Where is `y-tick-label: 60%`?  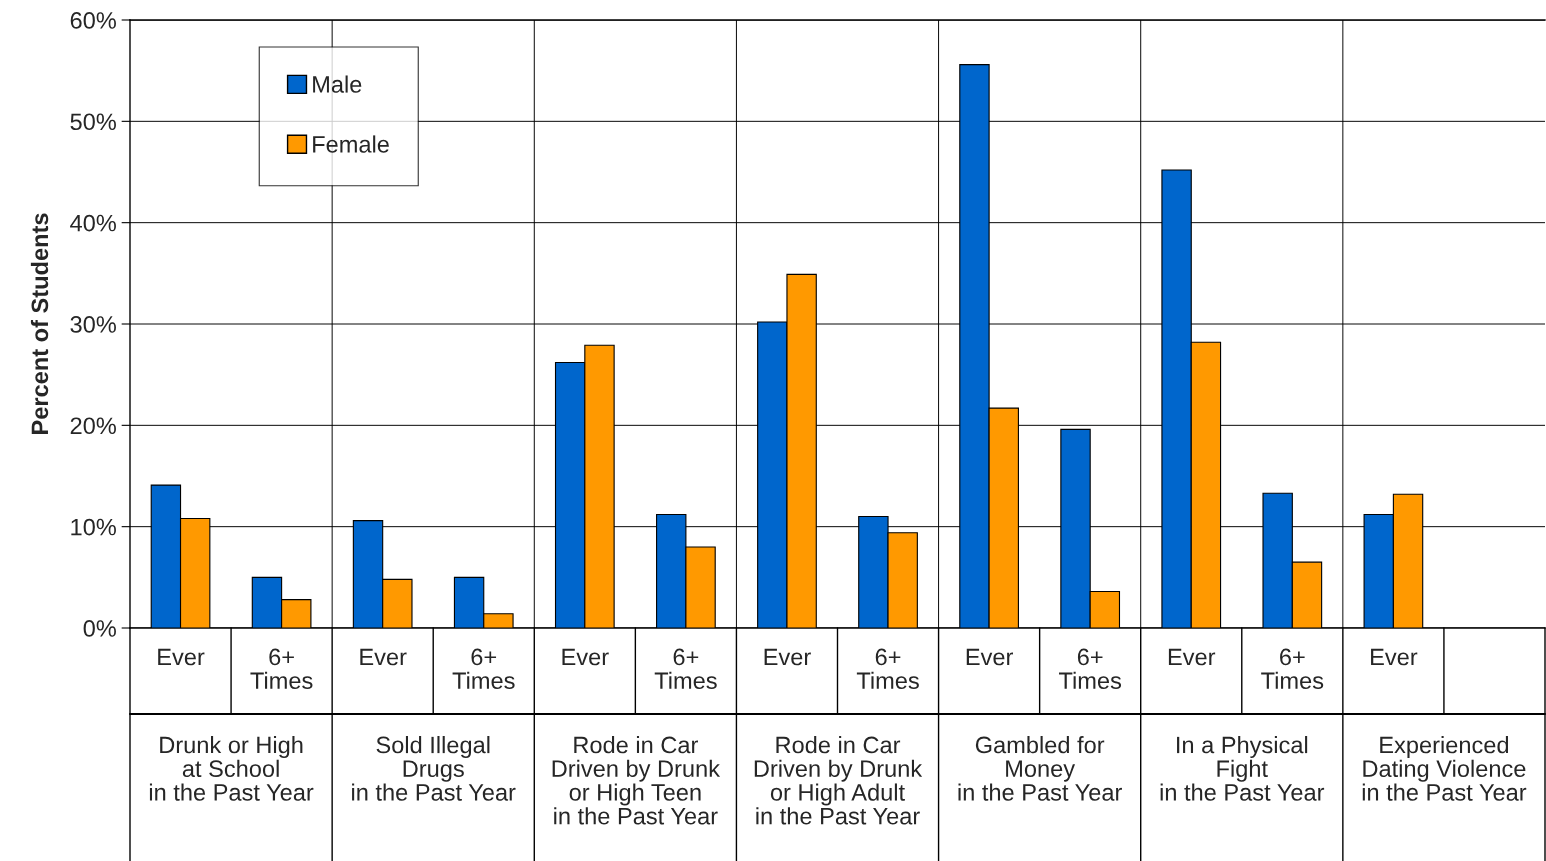 y-tick-label: 60% is located at coordinates (93, 20).